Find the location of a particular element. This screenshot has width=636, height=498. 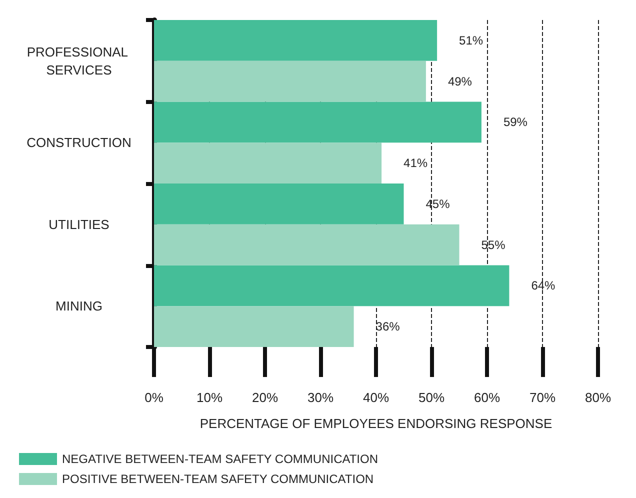

x-tick-label: 80% is located at coordinates (598, 397).